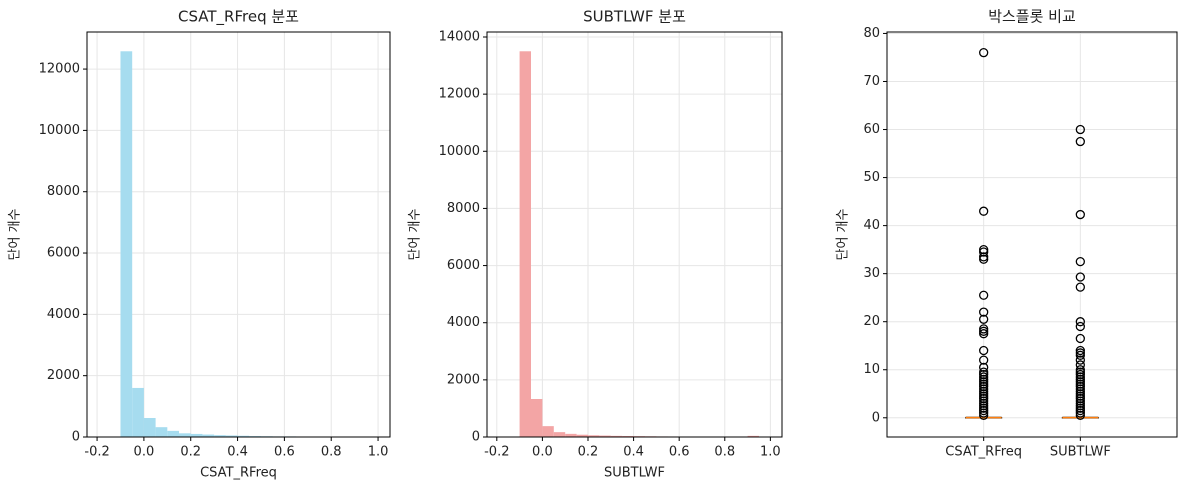 The width and height of the screenshot is (1189, 490). I want to click on x-tick-label: 1.0, so click(378, 452).